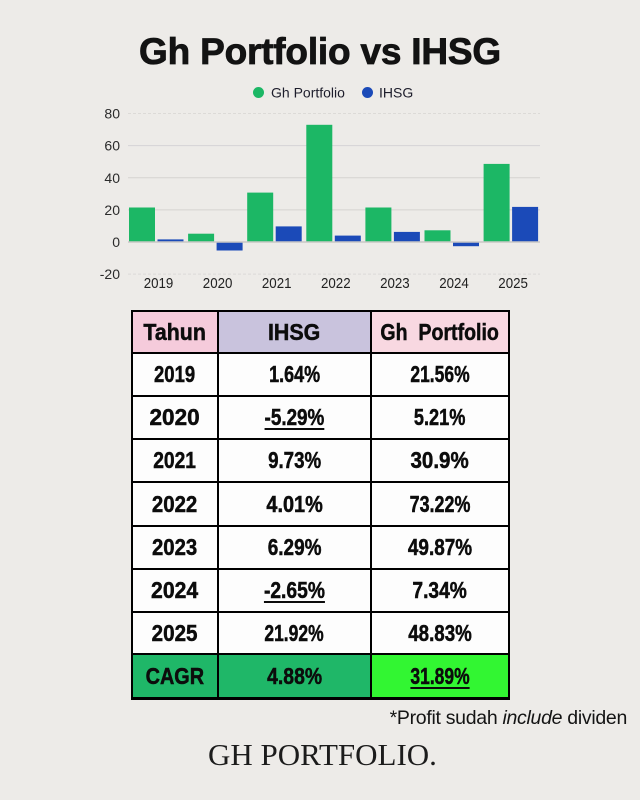 The image size is (640, 800). Describe the element at coordinates (218, 283) in the screenshot. I see `svg-text: 2020` at that location.